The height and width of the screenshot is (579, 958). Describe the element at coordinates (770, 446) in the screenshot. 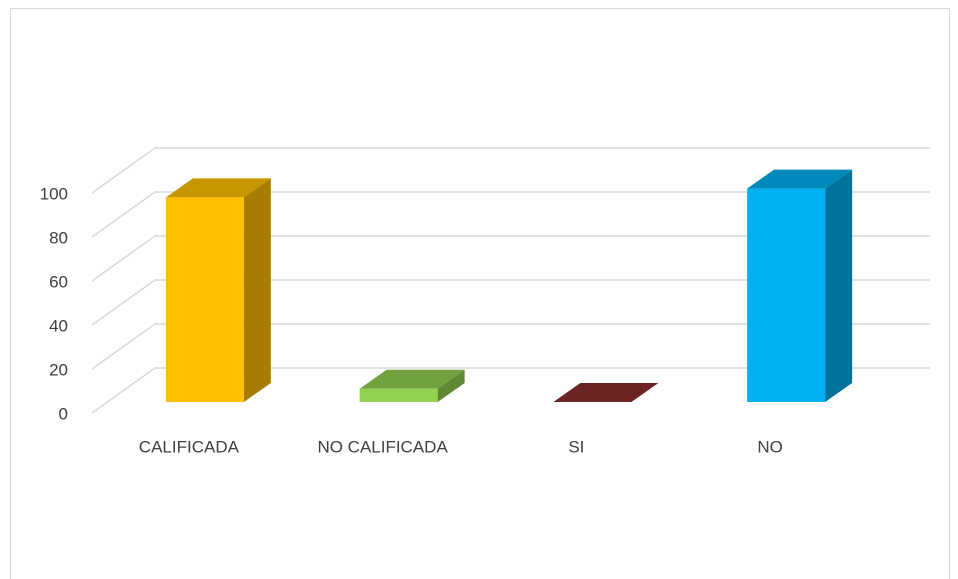

I see `x-tick-label: NO` at that location.